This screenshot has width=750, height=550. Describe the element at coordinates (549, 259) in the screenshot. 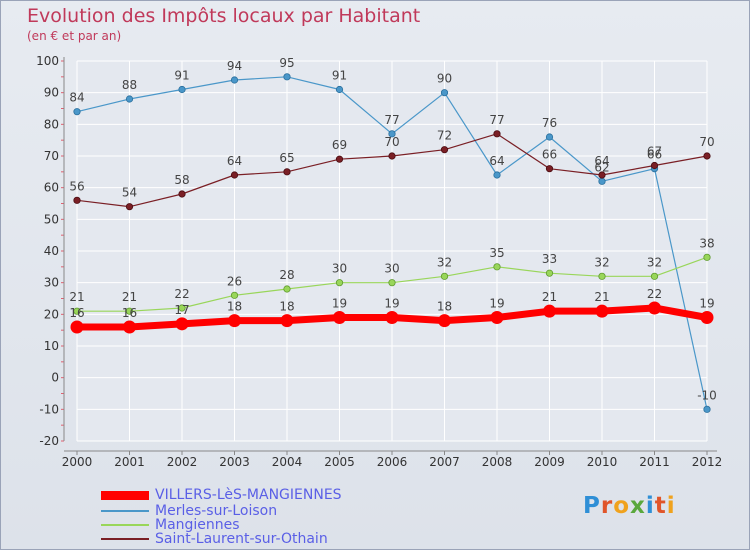

I see `data-label-mangiennes: 33` at that location.